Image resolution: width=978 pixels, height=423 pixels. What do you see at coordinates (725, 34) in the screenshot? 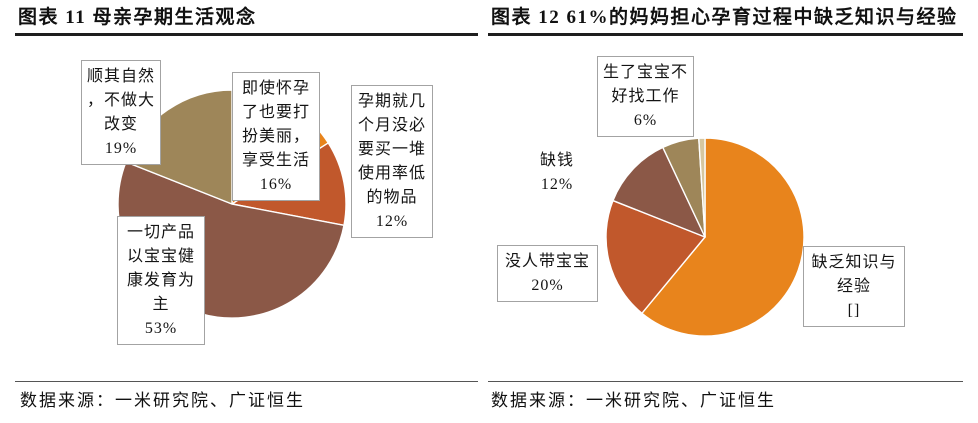
I see `right-title-rule` at bounding box center [725, 34].